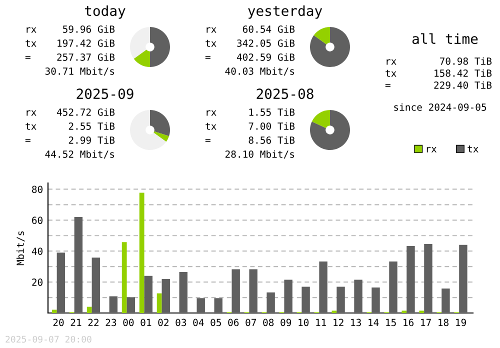 This screenshot has height=348, width=500. Describe the element at coordinates (285, 12) in the screenshot. I see `chart-title: yesterday` at that location.